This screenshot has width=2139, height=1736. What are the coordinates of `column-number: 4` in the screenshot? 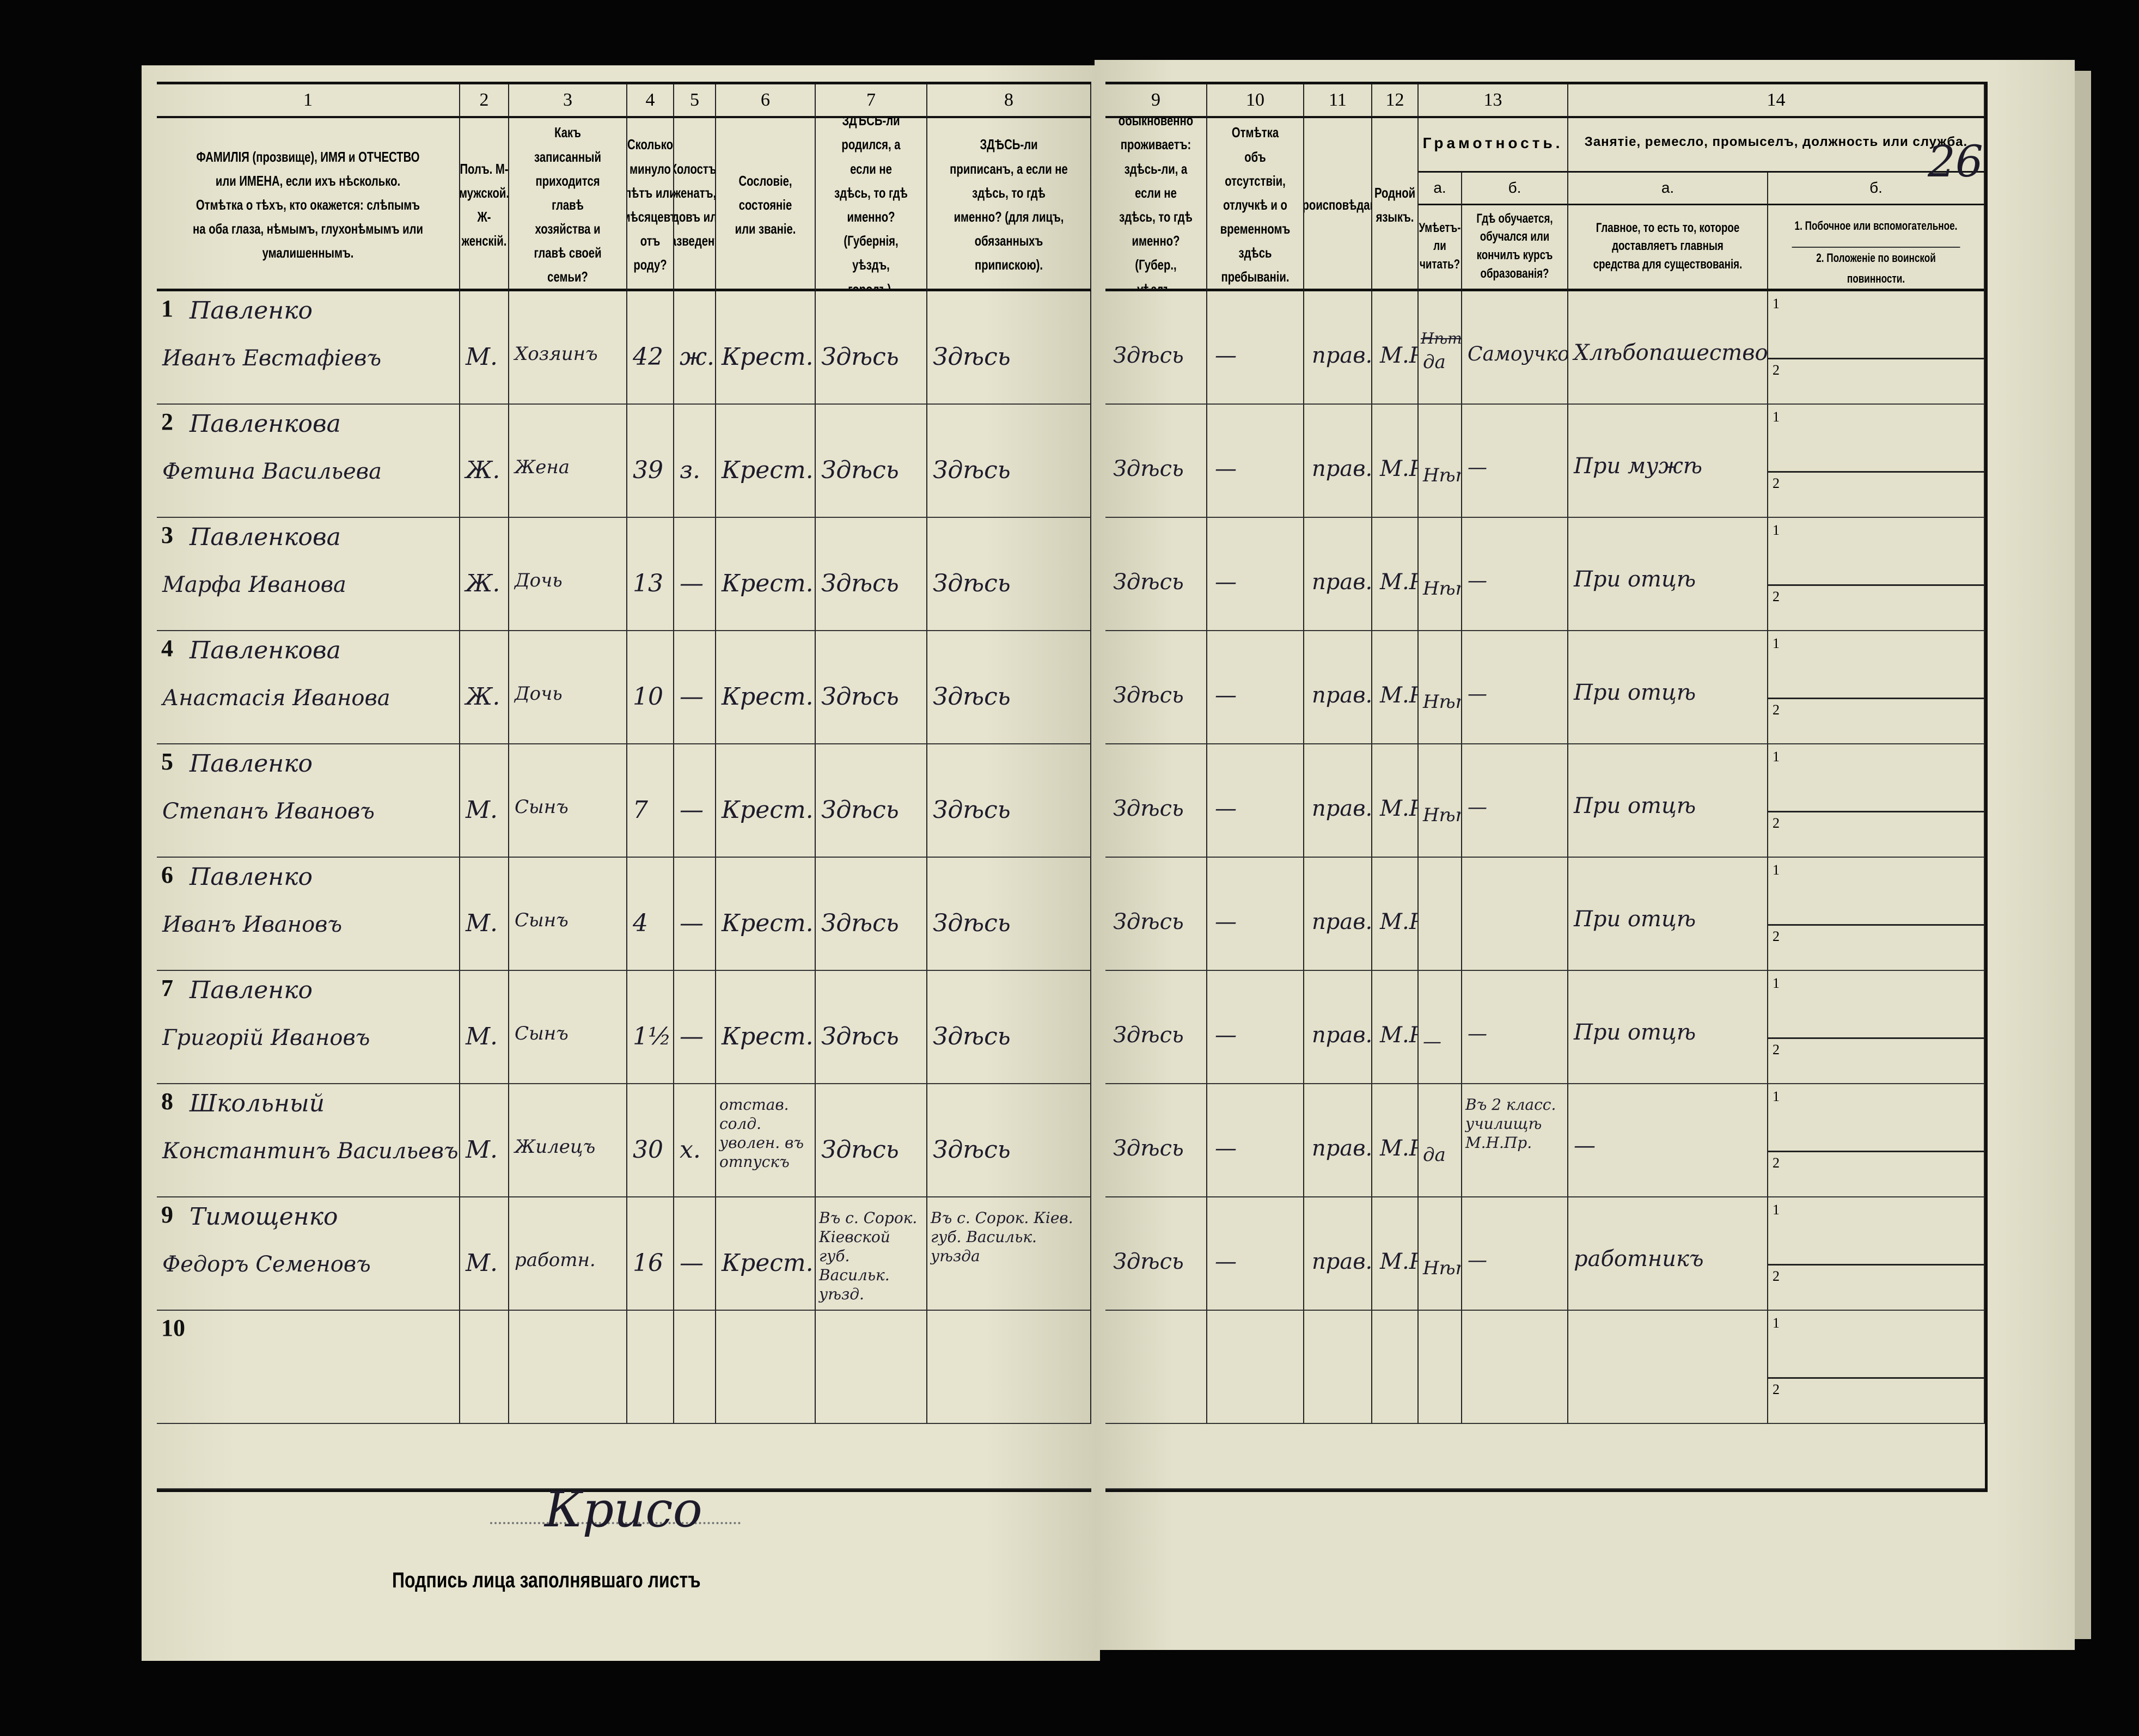 It's located at (651, 101).